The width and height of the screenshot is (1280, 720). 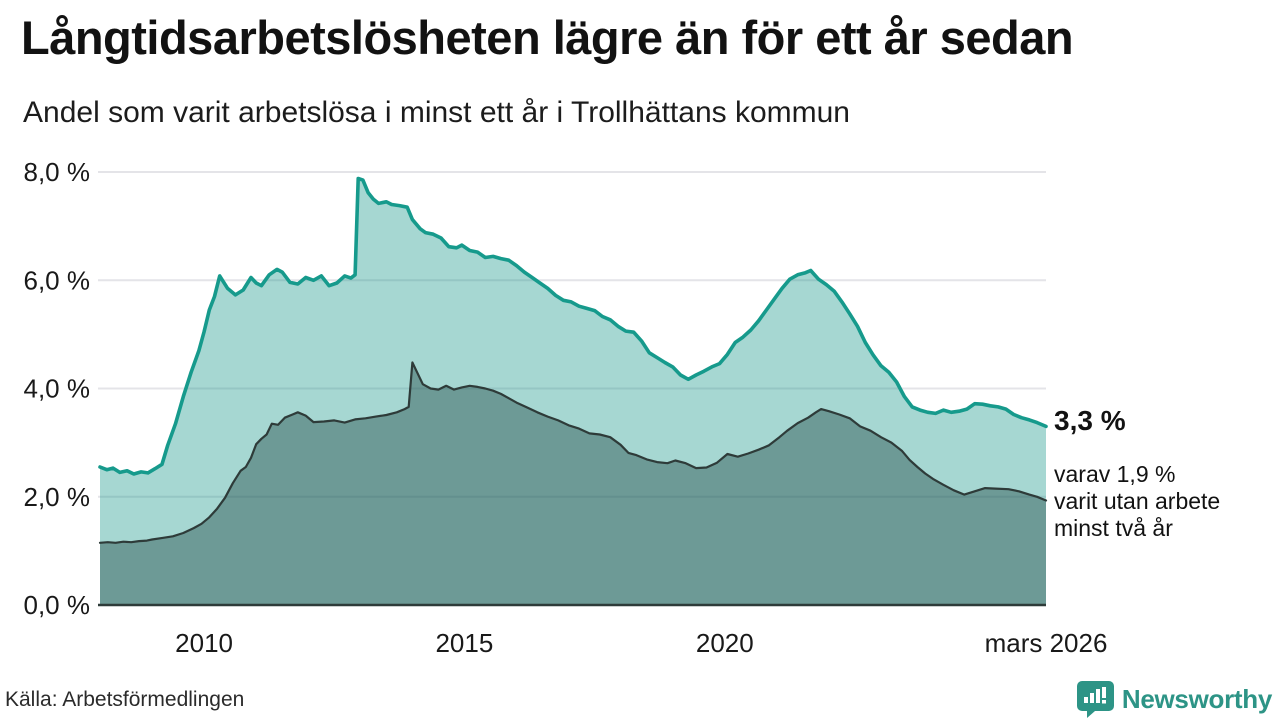 I want to click on y-axis-tick-label: 0,0 %, so click(x=57, y=605).